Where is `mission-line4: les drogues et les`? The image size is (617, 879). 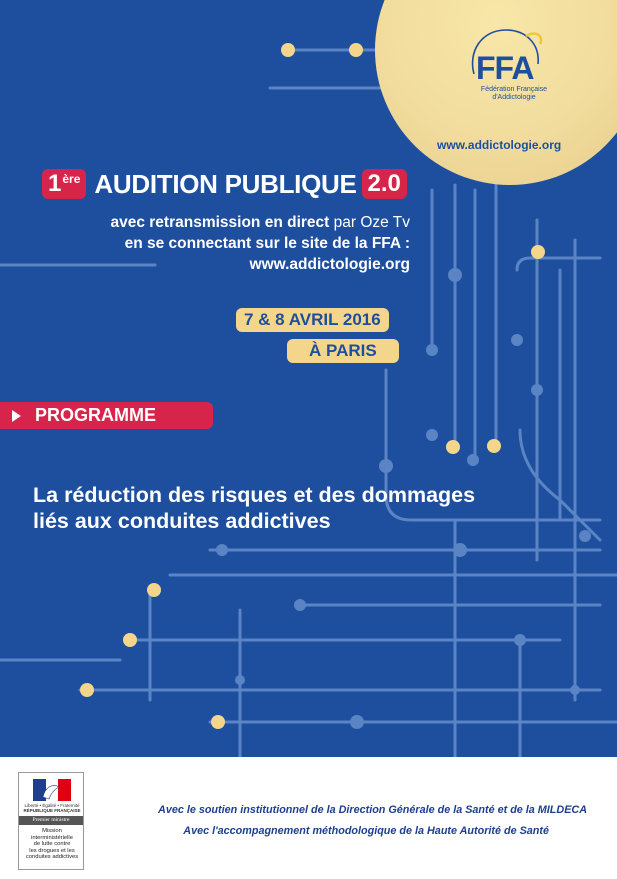 mission-line4: les drogues et les is located at coordinates (52, 850).